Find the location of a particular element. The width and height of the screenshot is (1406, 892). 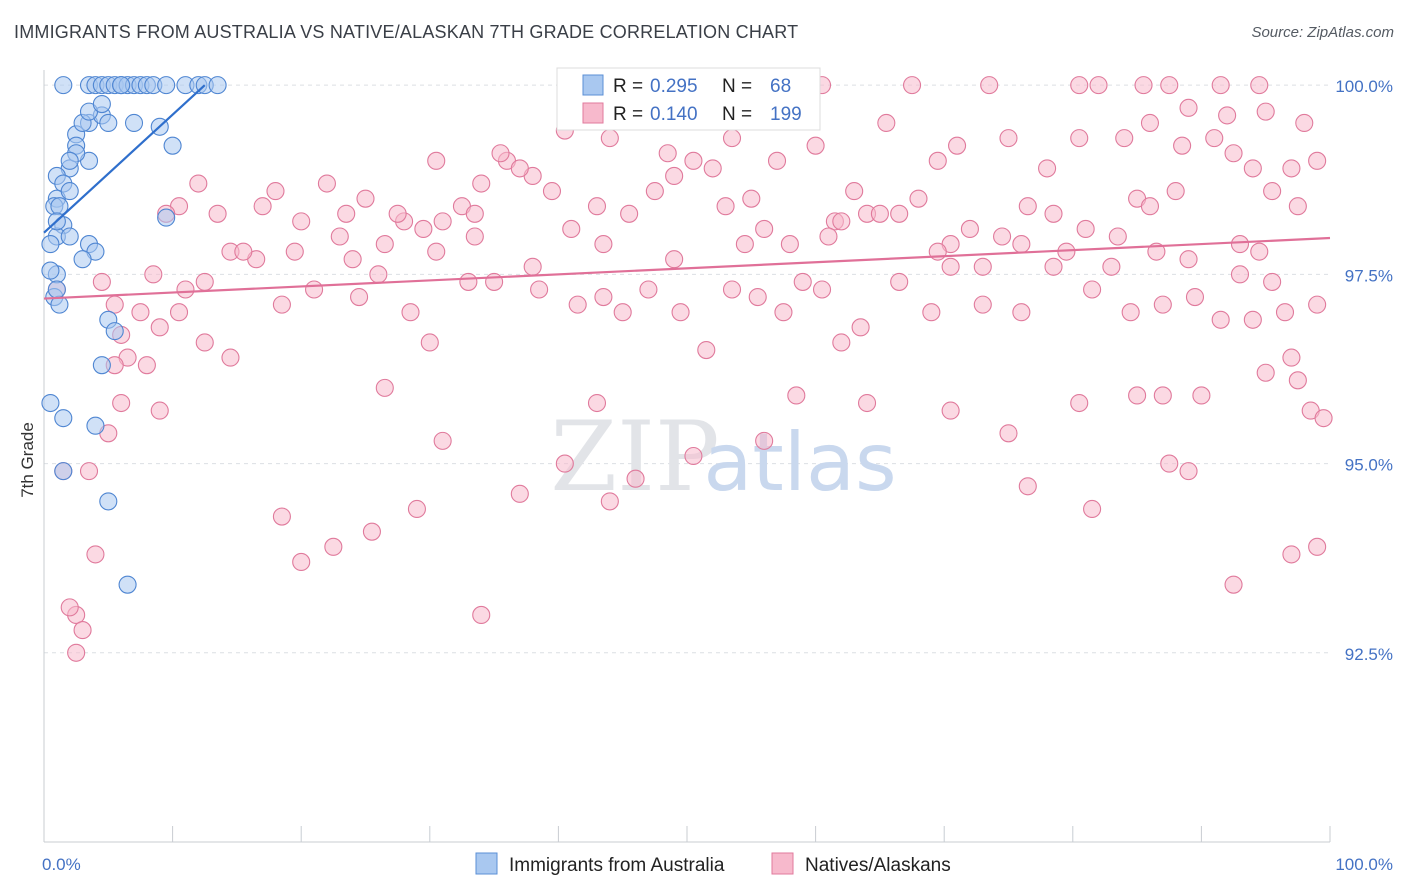

y-tick-label: 97.5% is located at coordinates (1369, 275).